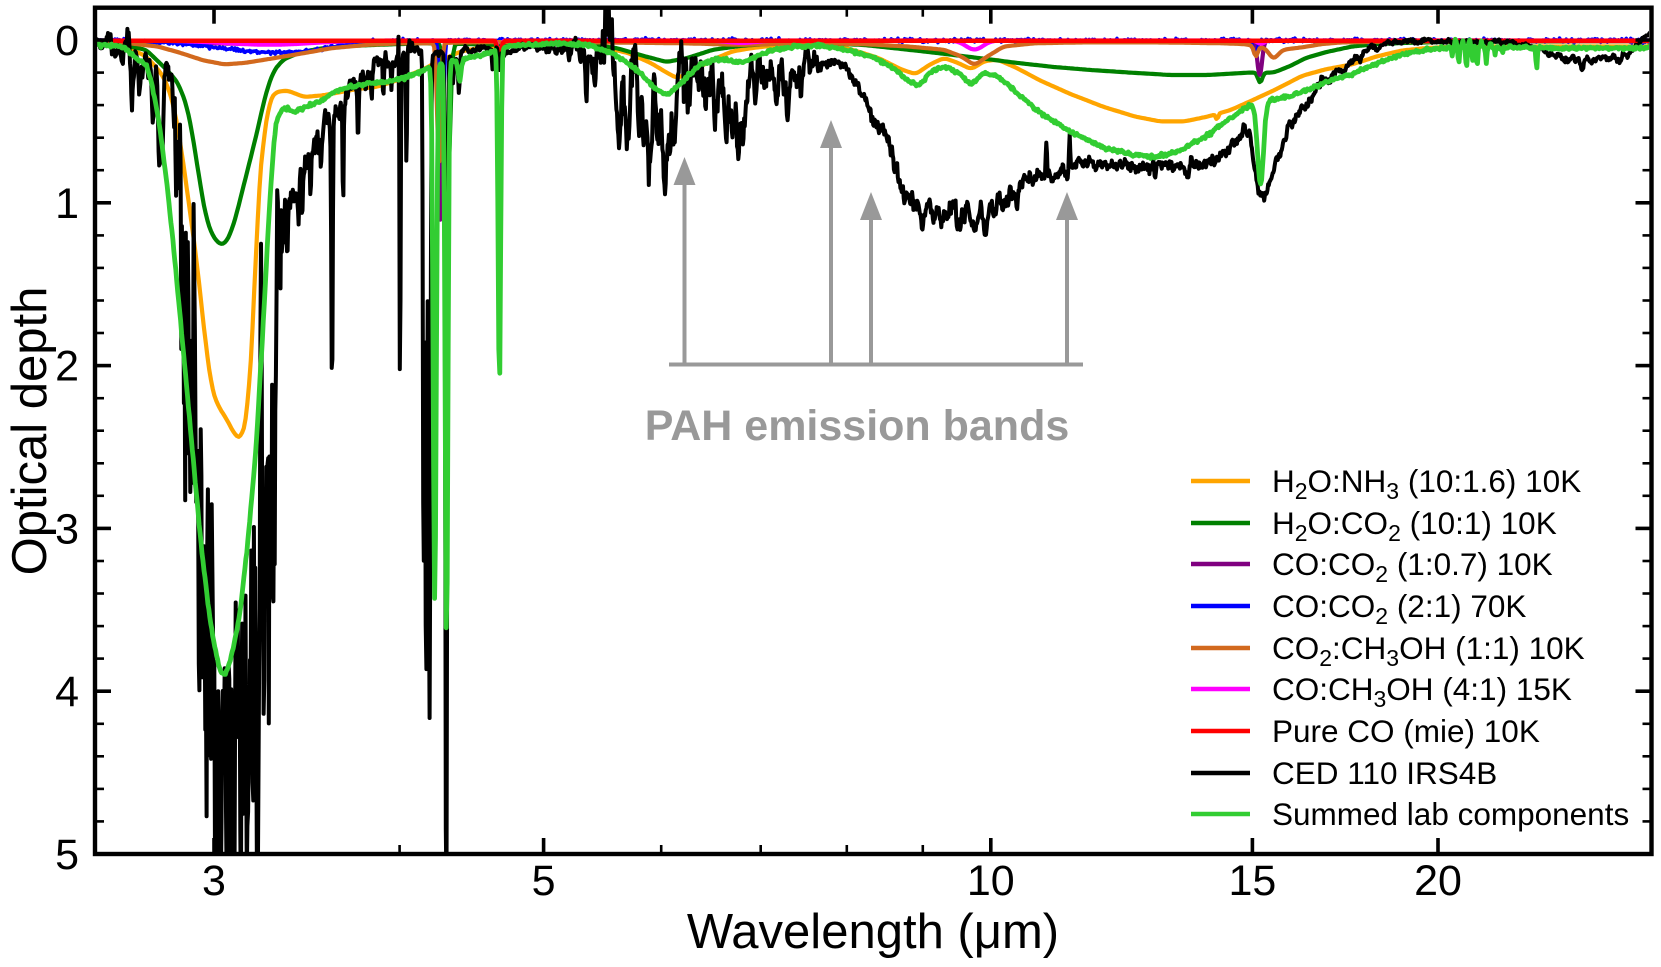 This screenshot has height=967, width=1661. I want to click on svg-text: CED 110 IRS4B, so click(1384, 773).